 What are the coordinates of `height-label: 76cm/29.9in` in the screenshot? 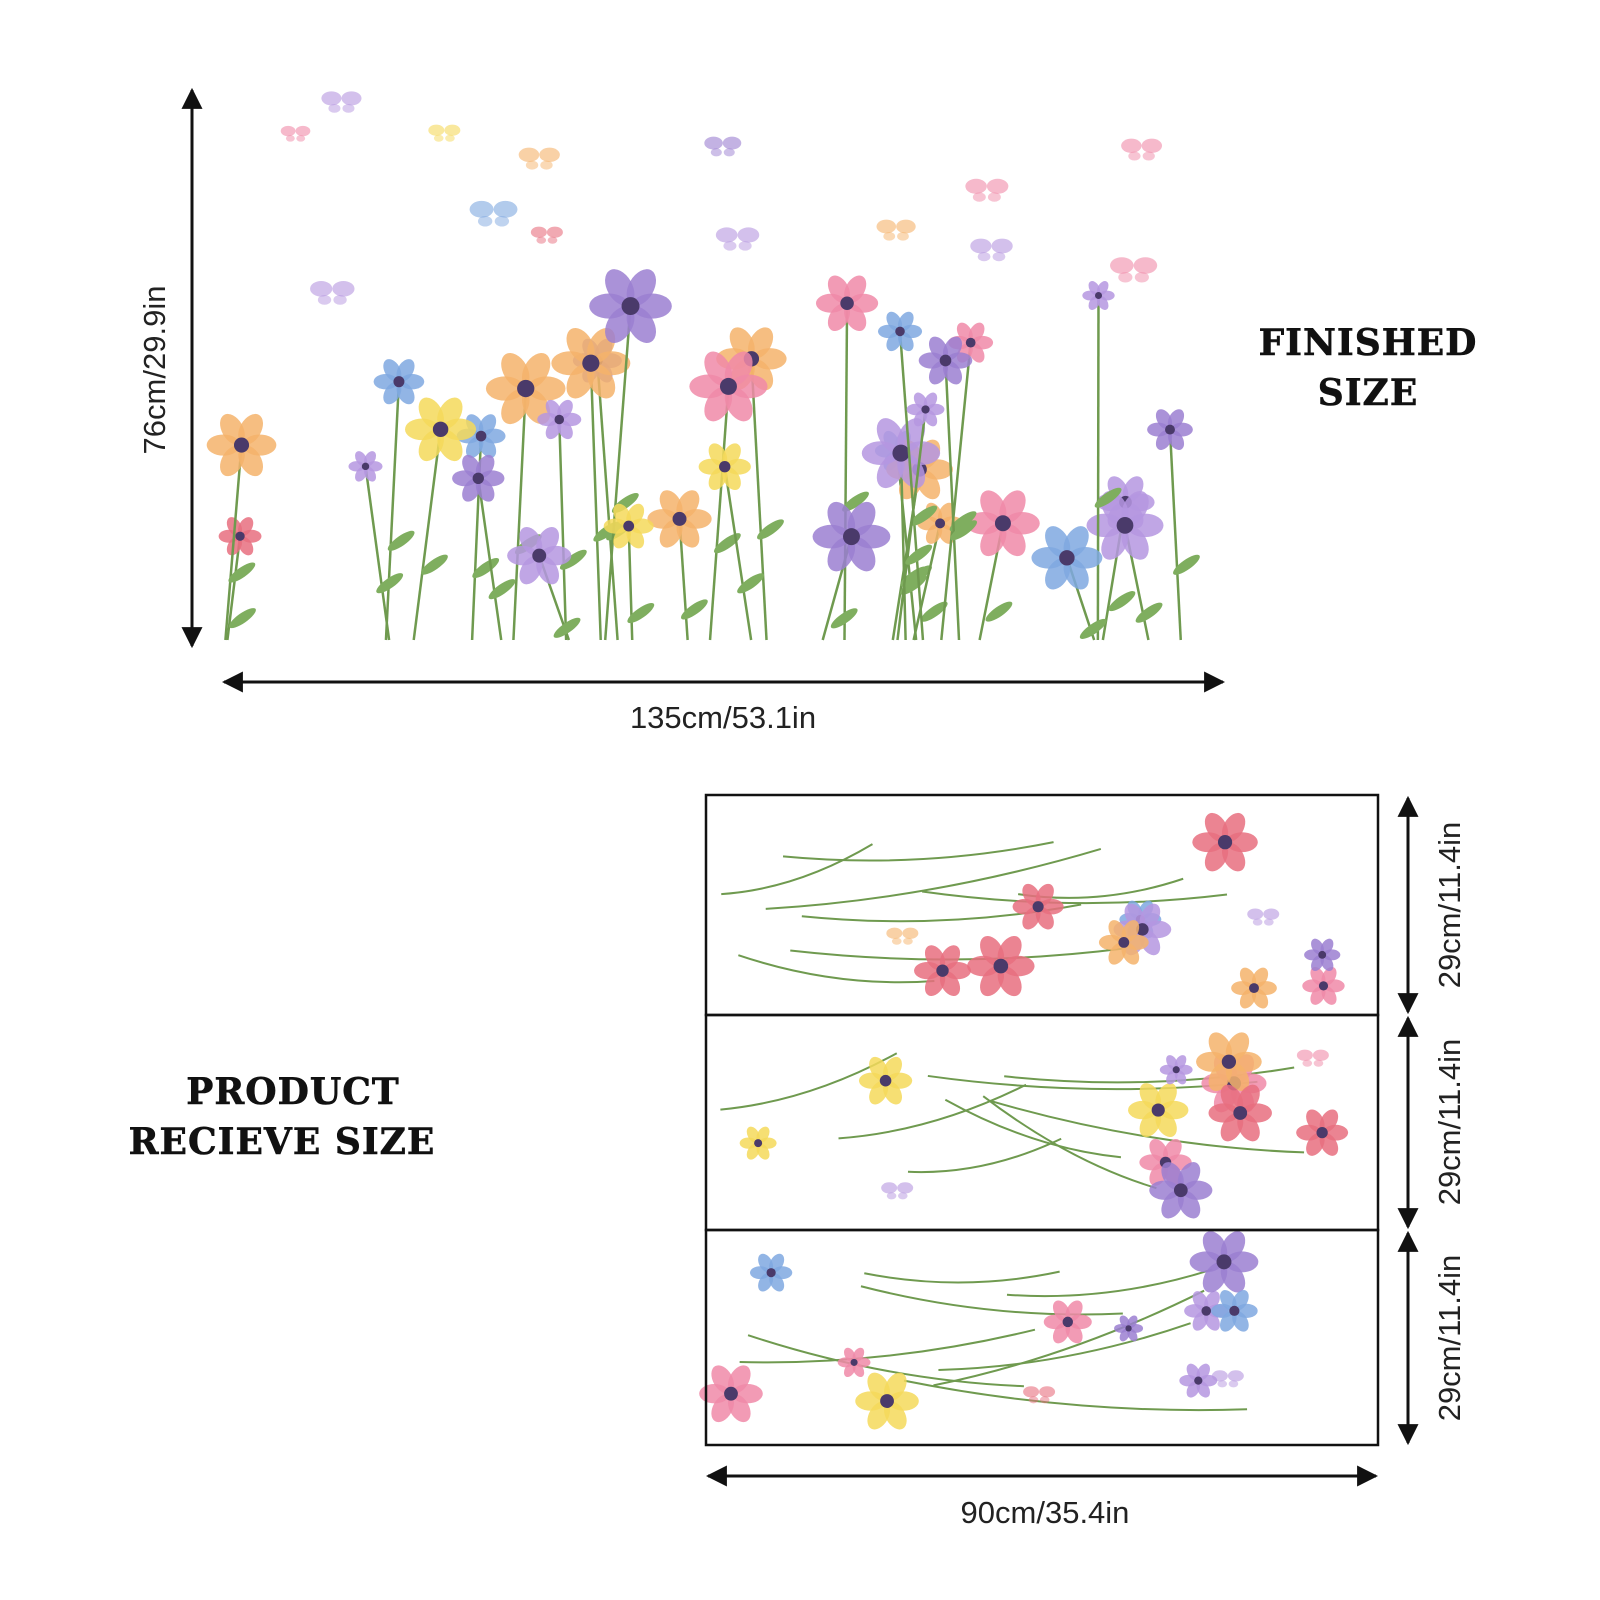 It's located at (154, 370).